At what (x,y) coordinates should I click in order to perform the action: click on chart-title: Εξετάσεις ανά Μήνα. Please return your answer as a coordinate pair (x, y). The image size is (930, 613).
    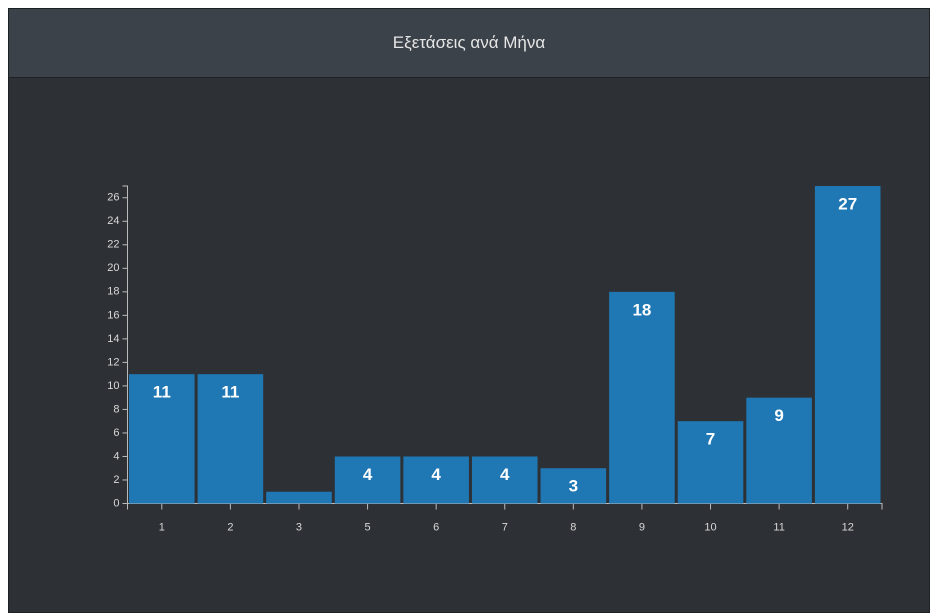
    Looking at the image, I should click on (469, 42).